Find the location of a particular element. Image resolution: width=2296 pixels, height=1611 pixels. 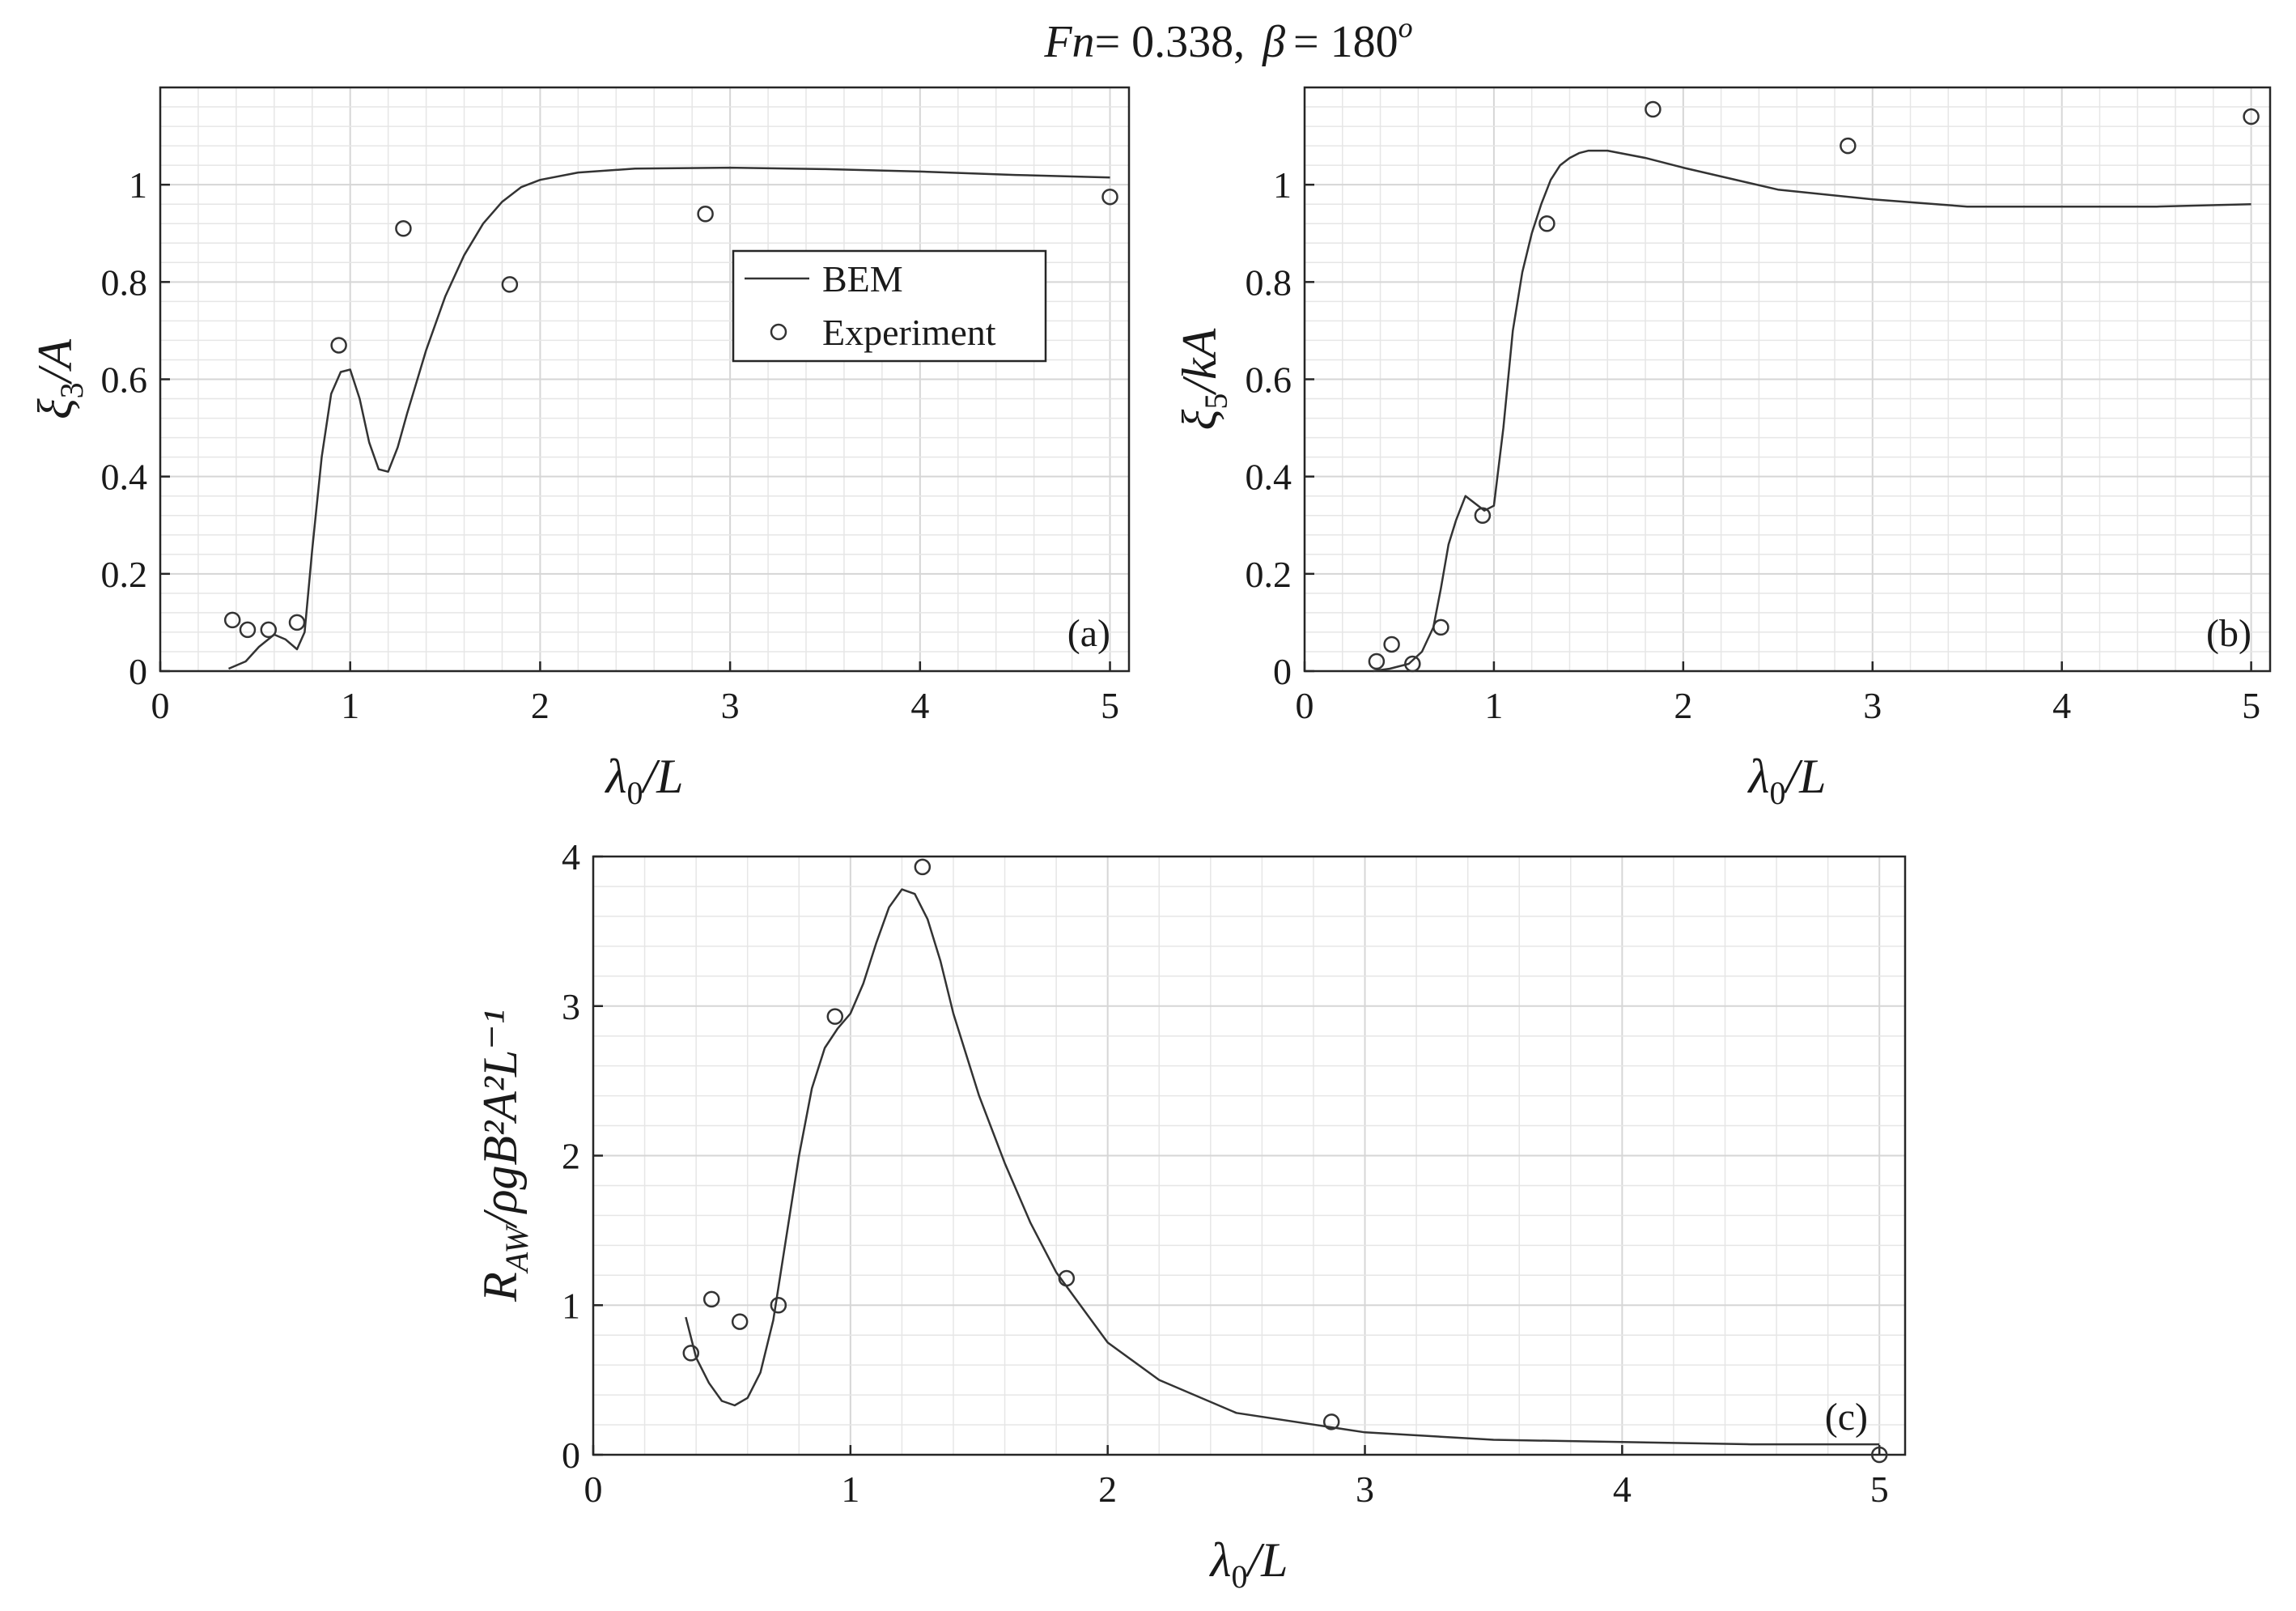

legend: BEM Experiment is located at coordinates (889, 306).